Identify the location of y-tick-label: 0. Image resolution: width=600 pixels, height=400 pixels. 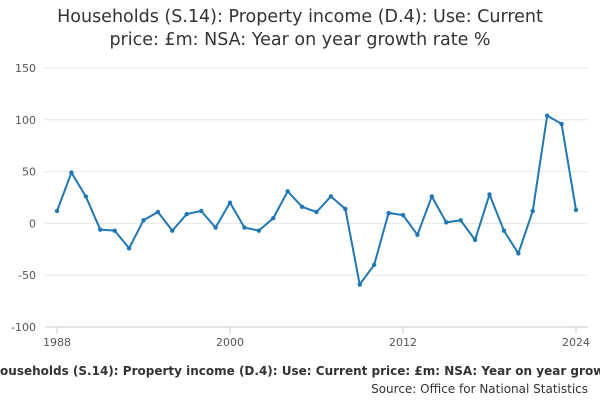
(32, 223).